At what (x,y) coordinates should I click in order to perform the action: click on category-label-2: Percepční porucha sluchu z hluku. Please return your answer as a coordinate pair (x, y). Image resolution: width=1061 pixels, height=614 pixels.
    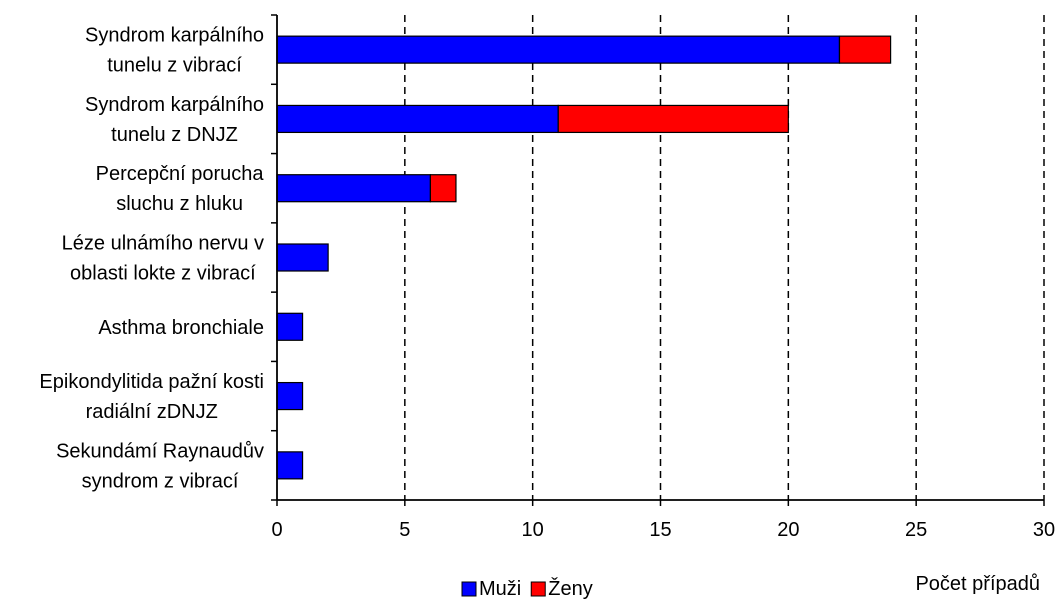
    Looking at the image, I should click on (180, 189).